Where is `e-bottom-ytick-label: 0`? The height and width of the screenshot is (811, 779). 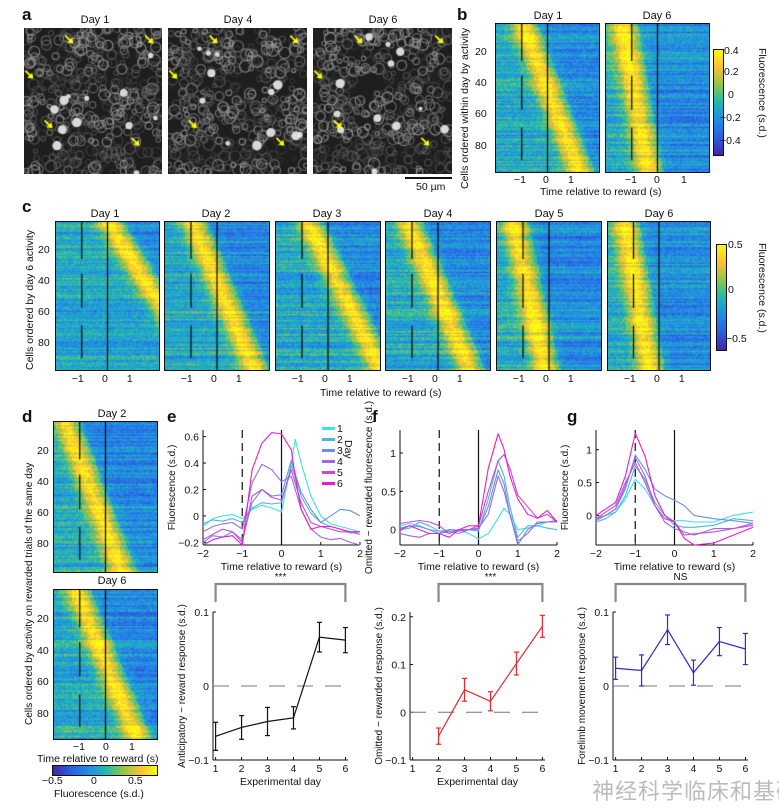 e-bottom-ytick-label: 0 is located at coordinates (206, 687).